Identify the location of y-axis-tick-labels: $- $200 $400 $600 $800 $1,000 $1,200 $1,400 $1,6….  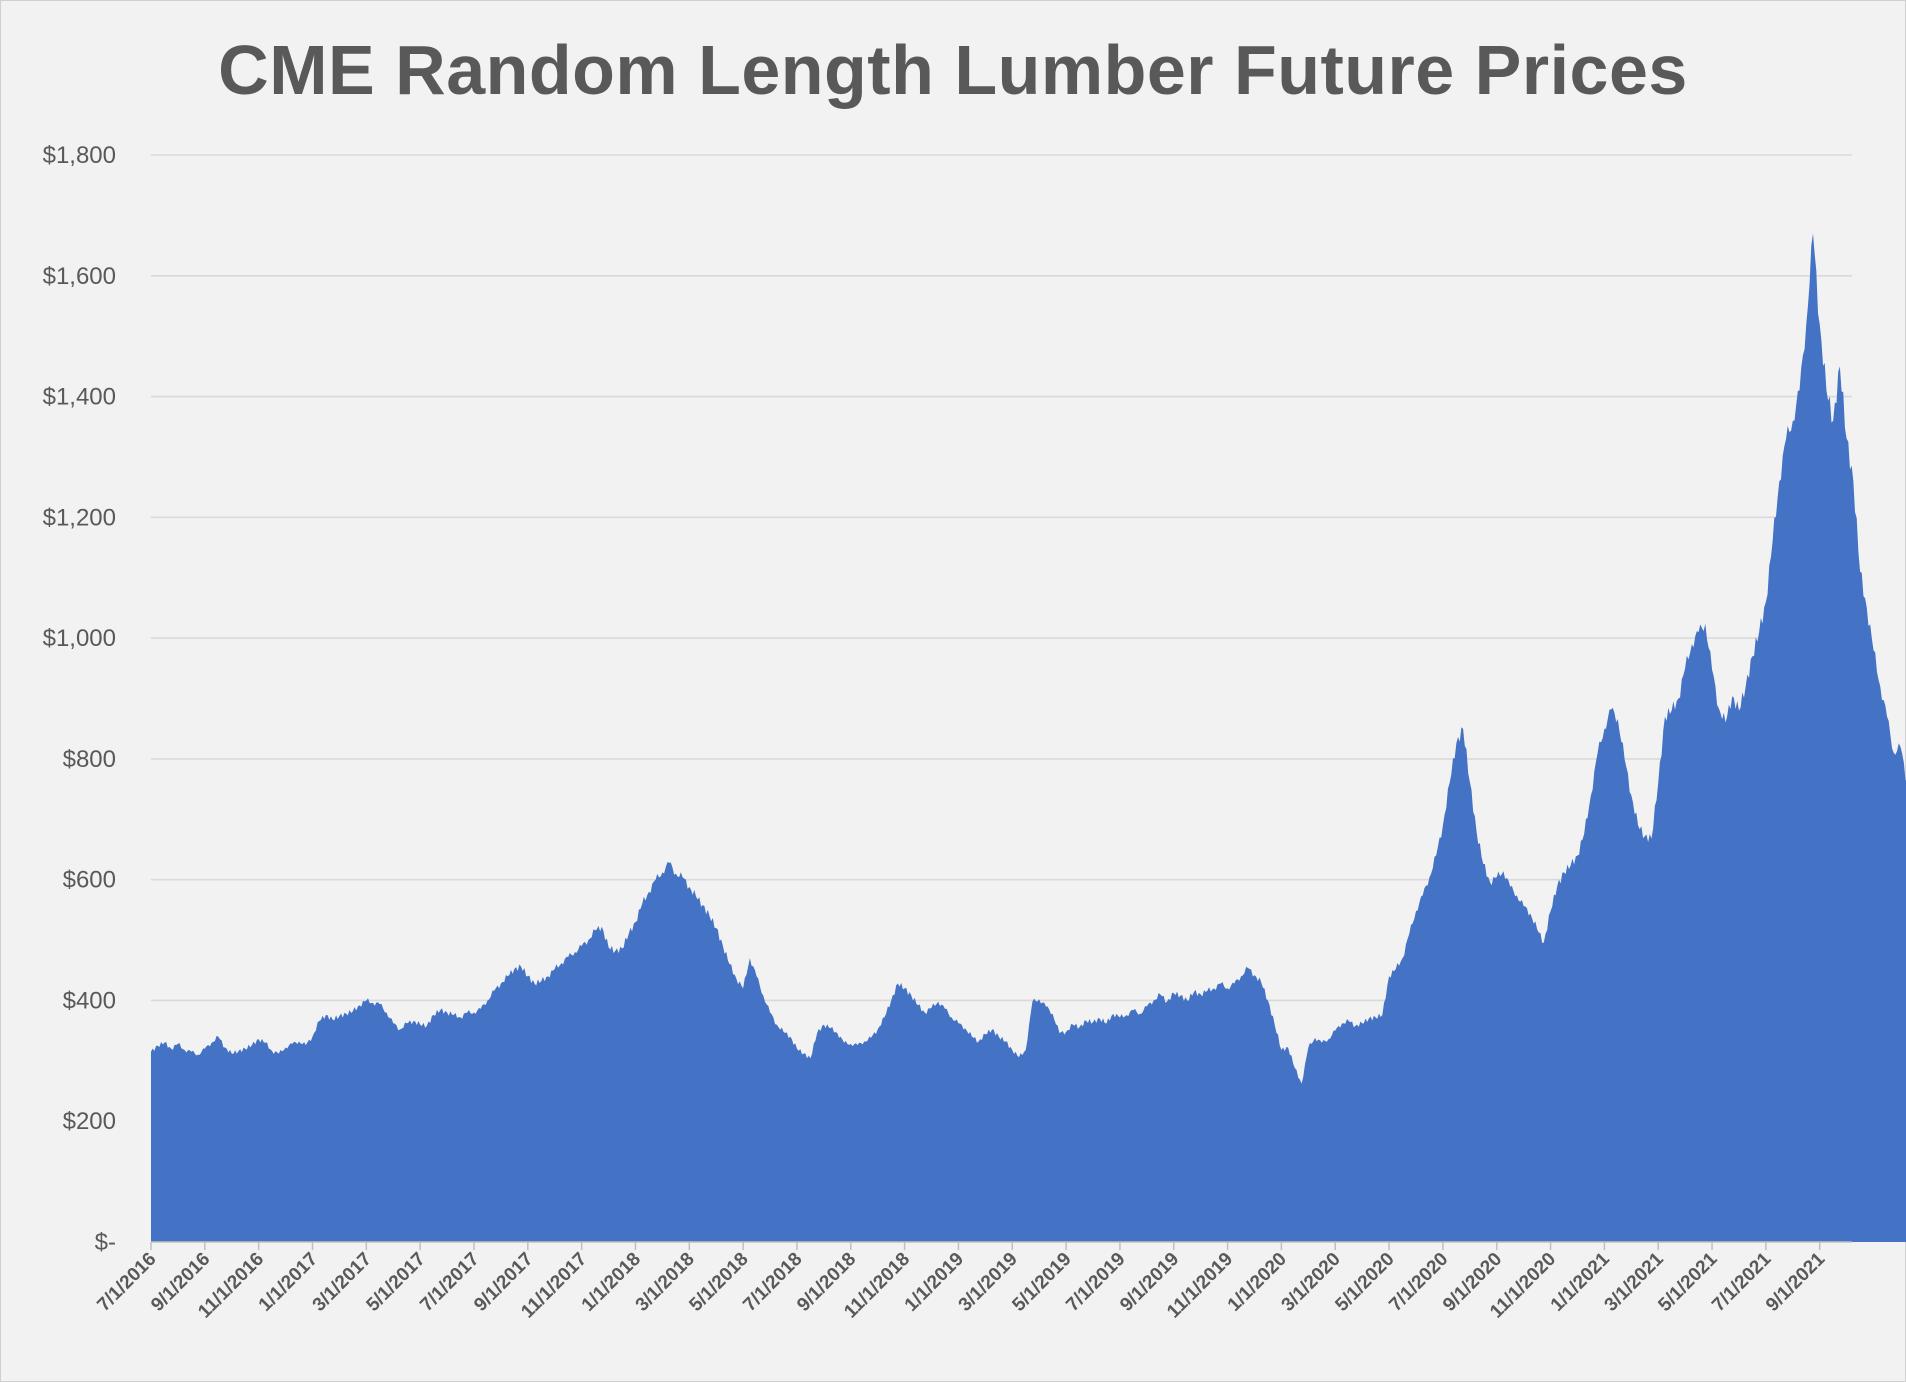
(79, 699).